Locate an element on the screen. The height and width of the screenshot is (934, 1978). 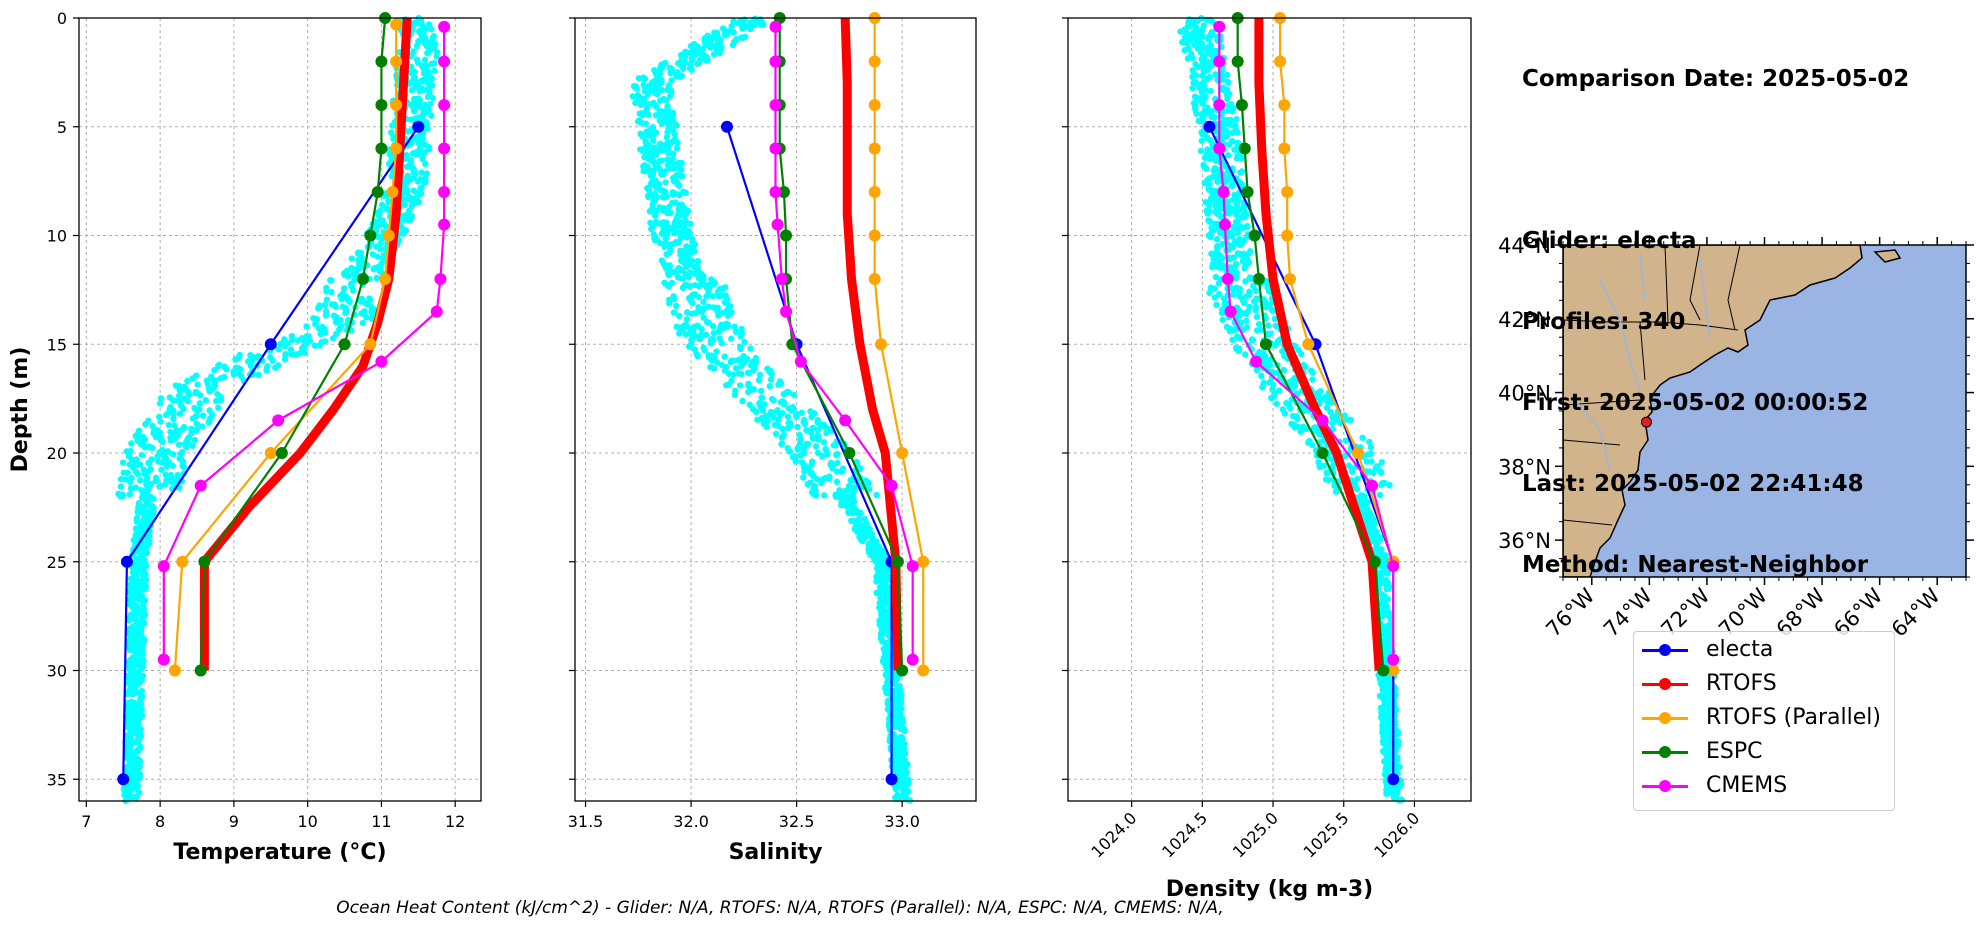
legend-swatch-marker is located at coordinates (1665, 684).